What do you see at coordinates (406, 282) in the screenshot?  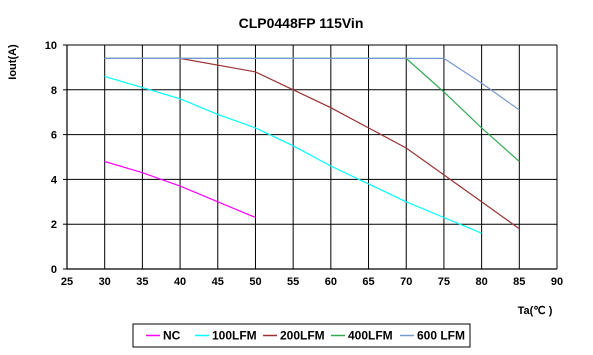 I see `x-tick-label: 70` at bounding box center [406, 282].